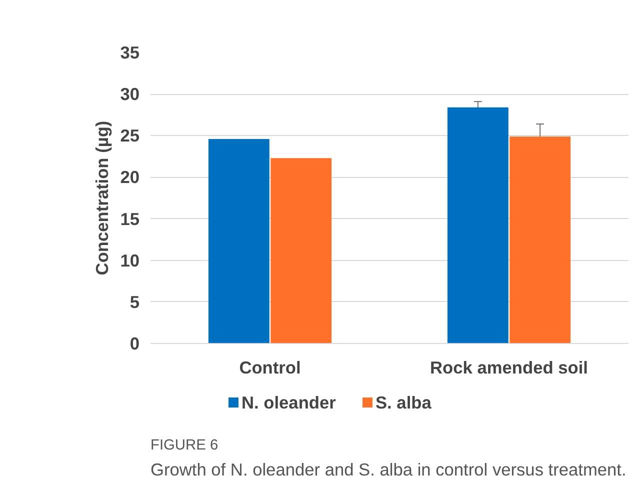 The width and height of the screenshot is (639, 490). I want to click on y-tick-label: 20, so click(130, 177).